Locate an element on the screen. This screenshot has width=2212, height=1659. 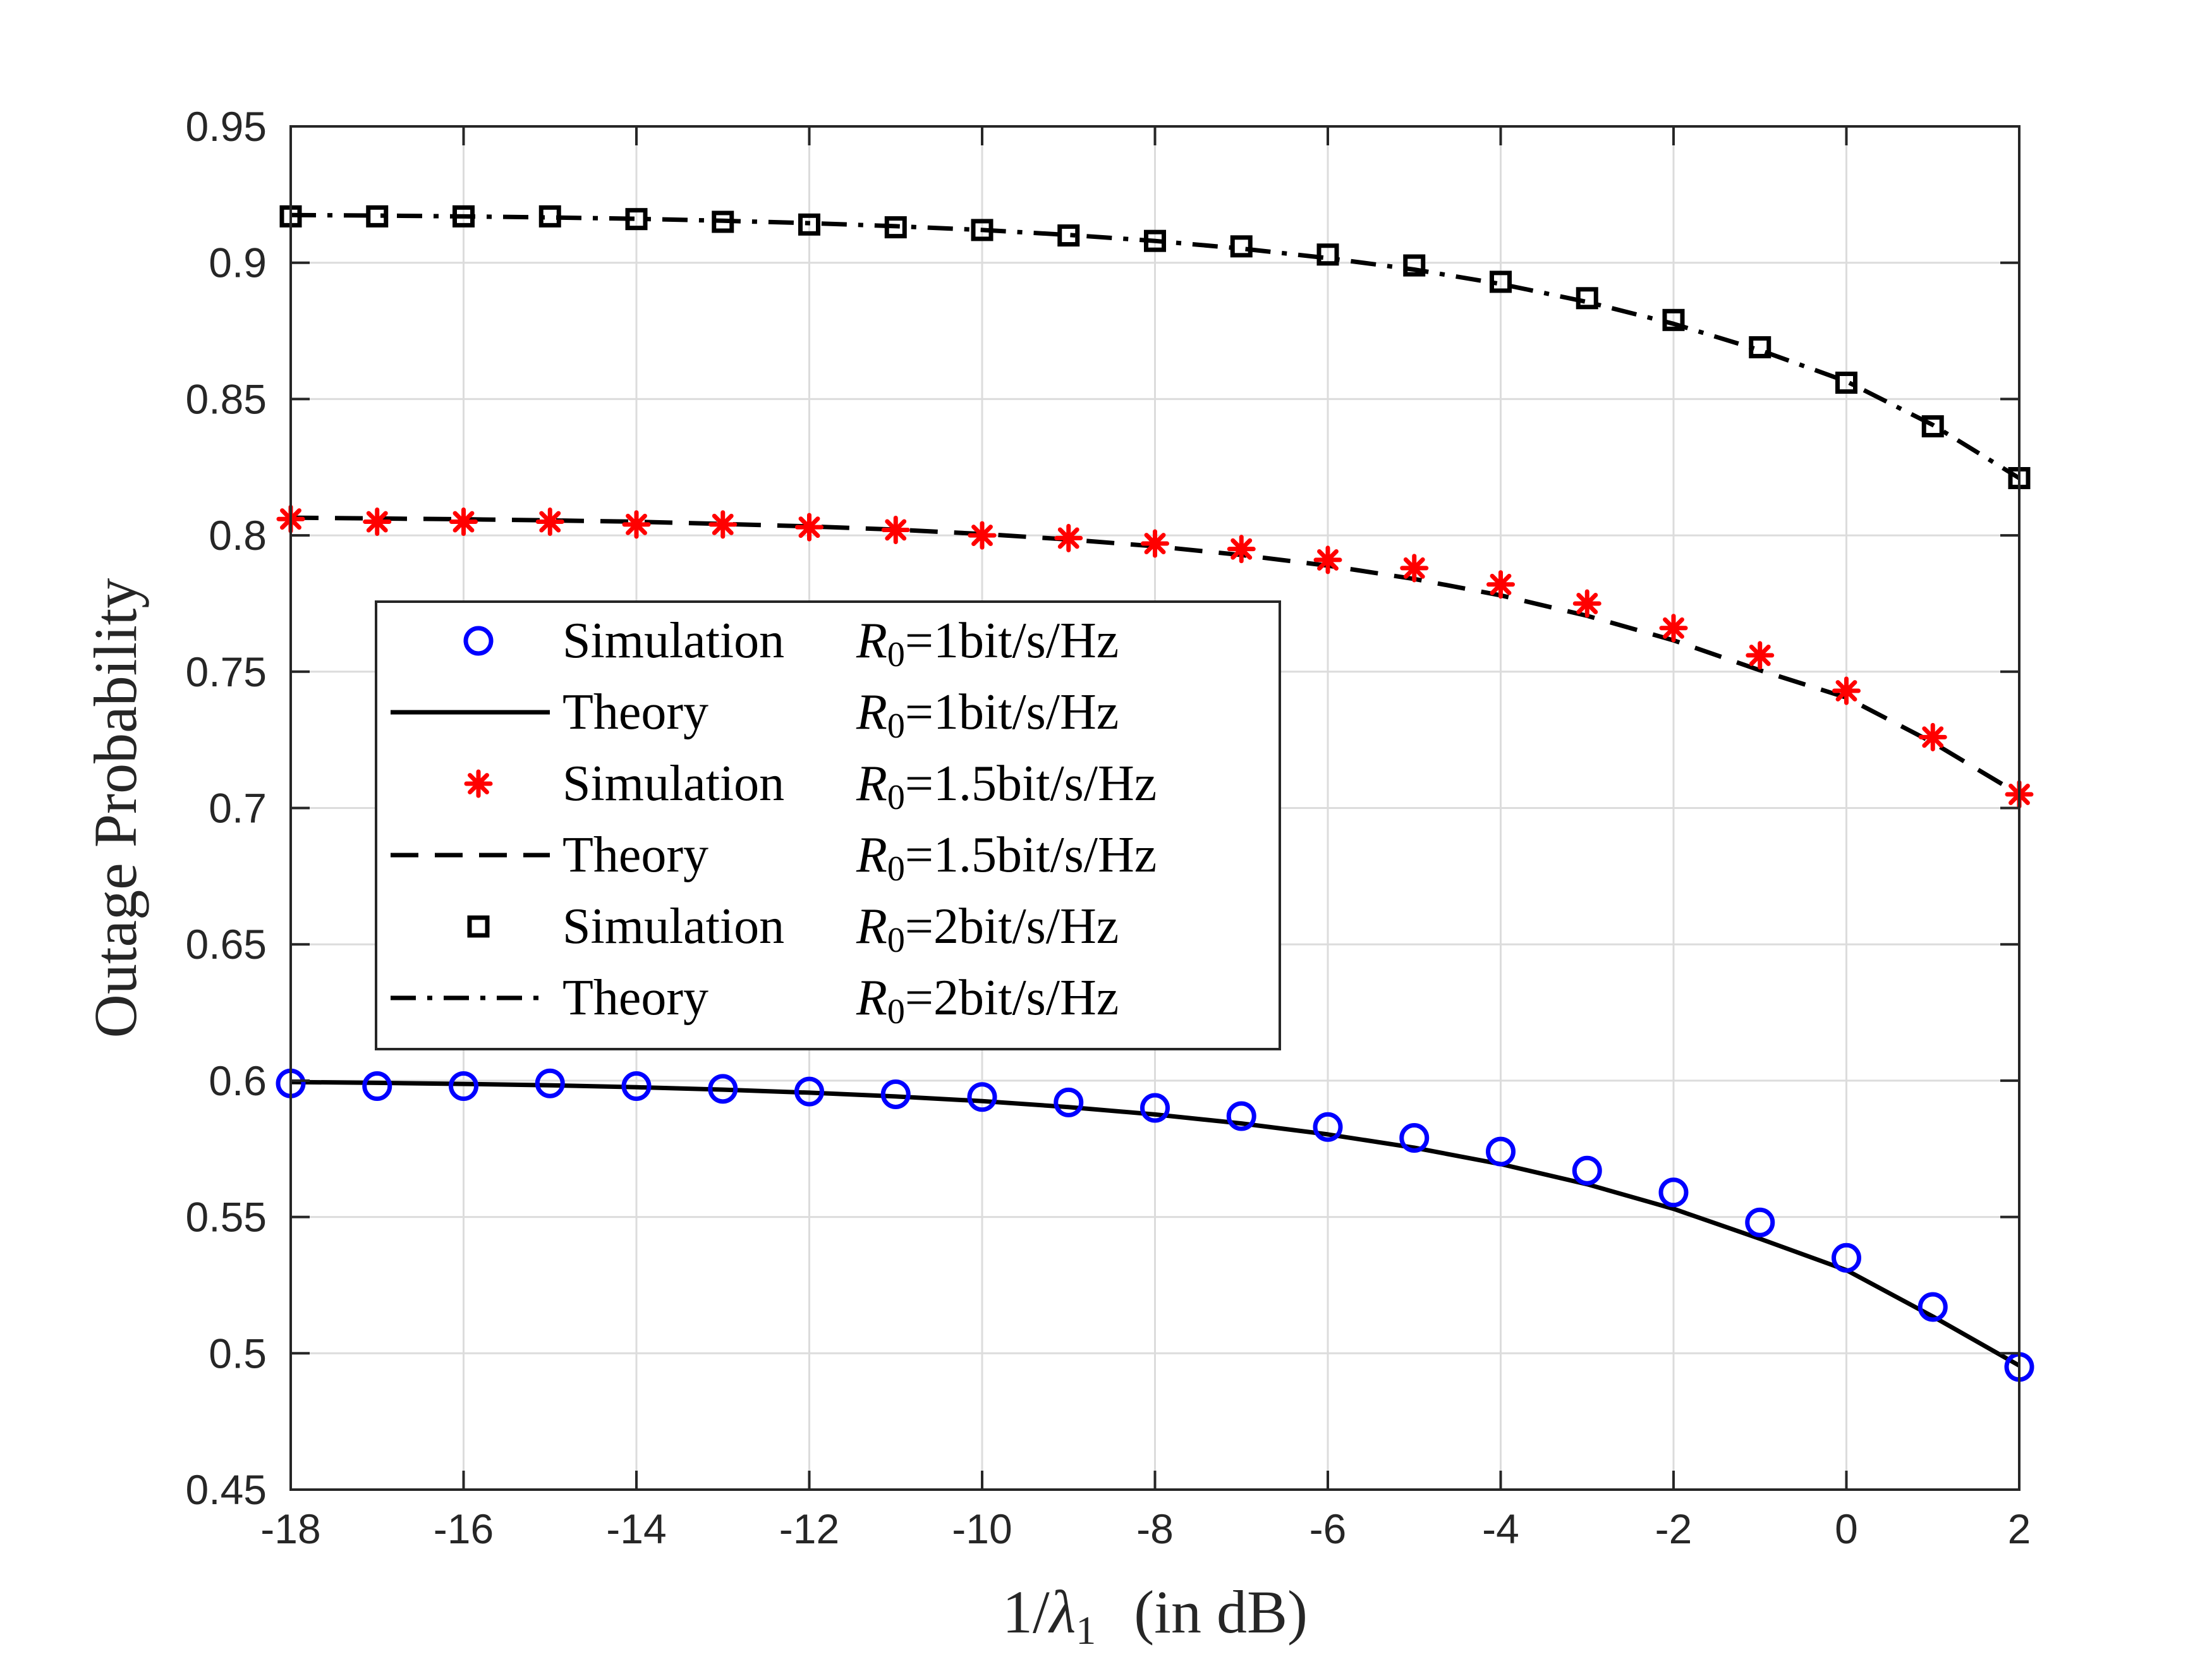
legend-entry: Theory R0=2bit/s/Hz is located at coordinates (755, 1001).